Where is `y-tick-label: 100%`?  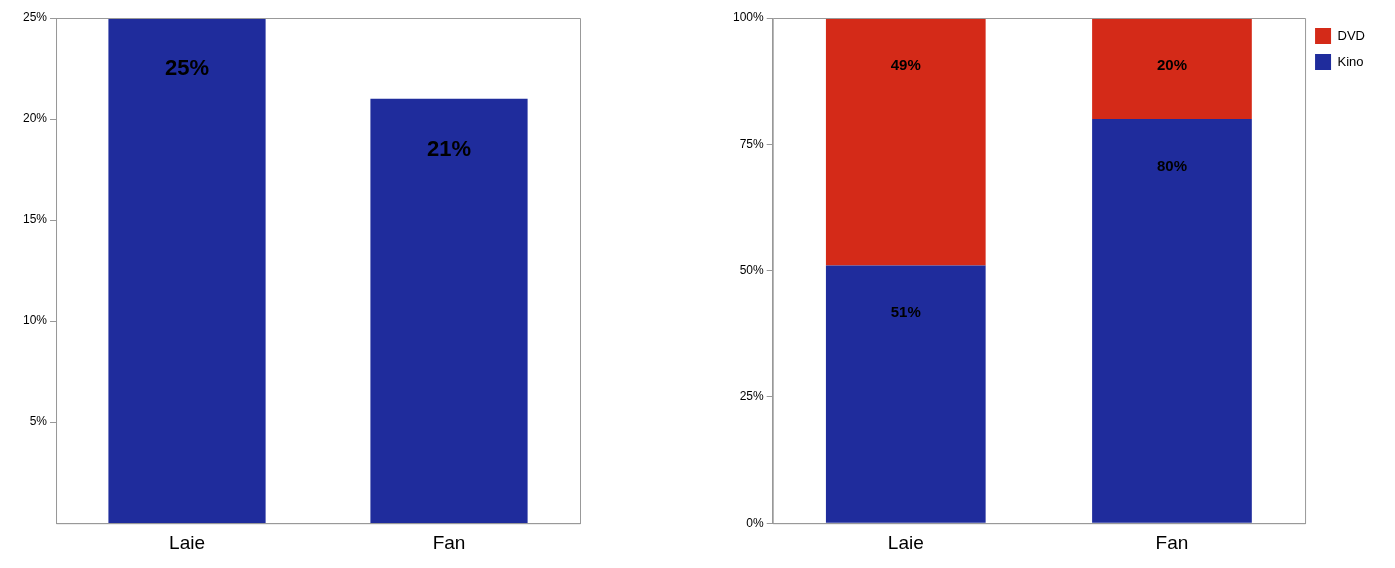 y-tick-label: 100% is located at coordinates (748, 17).